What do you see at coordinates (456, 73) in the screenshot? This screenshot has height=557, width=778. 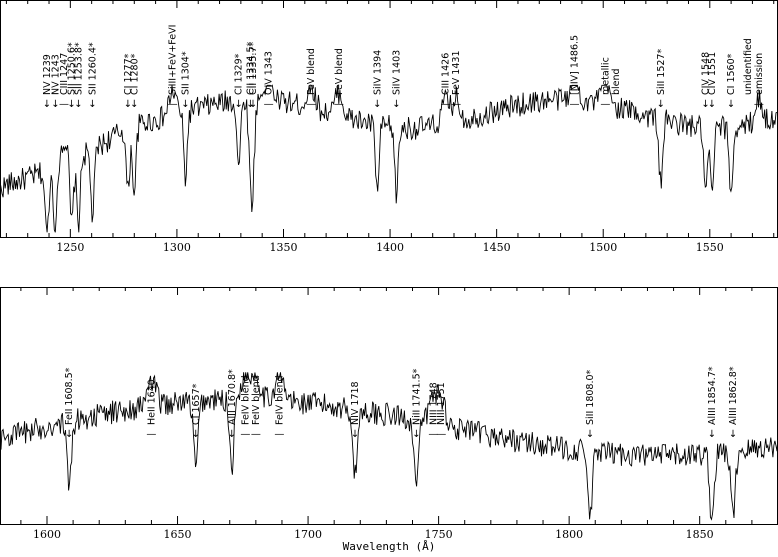 I see `line-id-label: FeV 1431` at bounding box center [456, 73].